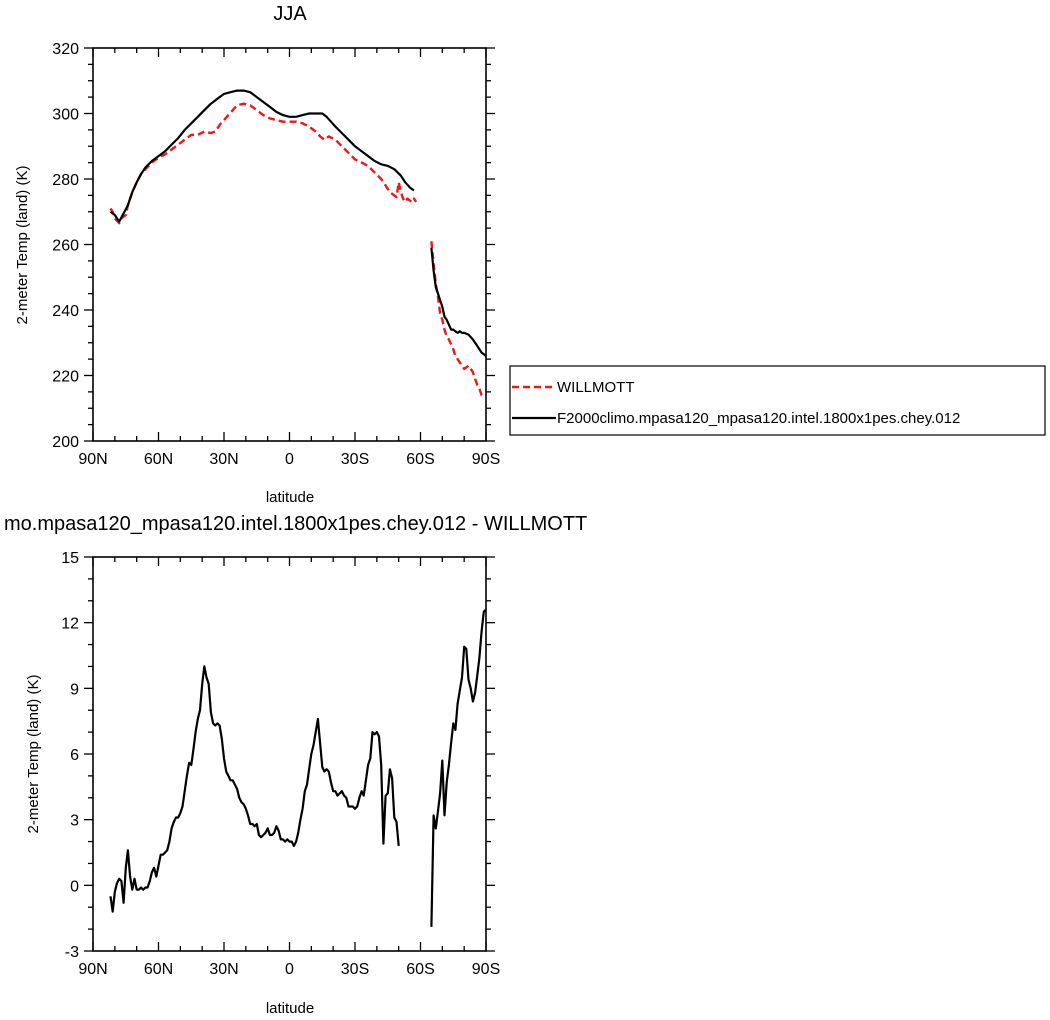 Image resolution: width=1050 pixels, height=1020 pixels. I want to click on bottom-xaxis-label: latitude, so click(290, 1008).